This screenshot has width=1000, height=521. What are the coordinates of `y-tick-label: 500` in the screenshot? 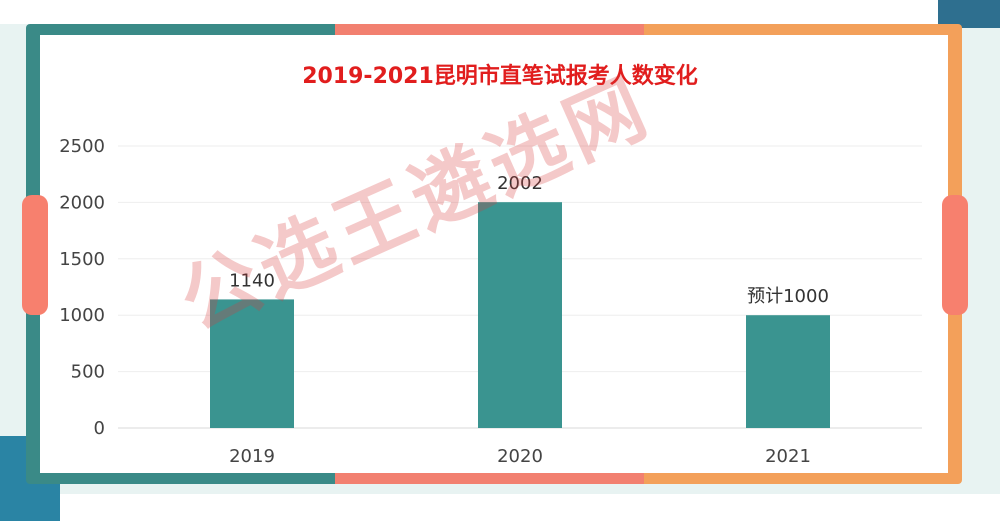 It's located at (88, 372).